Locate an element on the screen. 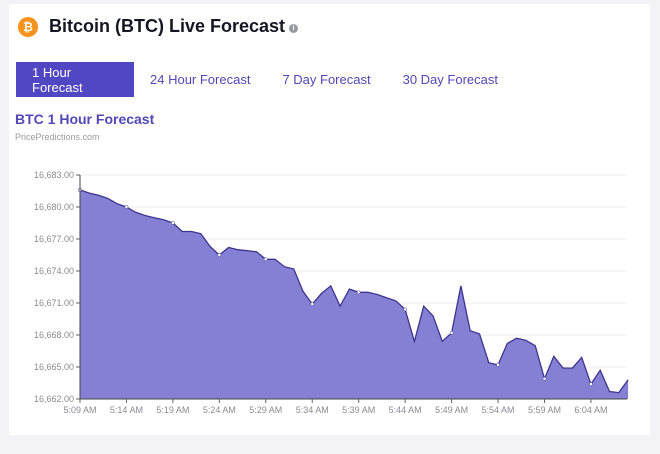  chart-title: BTC 1 Hour Forecast is located at coordinates (85, 119).